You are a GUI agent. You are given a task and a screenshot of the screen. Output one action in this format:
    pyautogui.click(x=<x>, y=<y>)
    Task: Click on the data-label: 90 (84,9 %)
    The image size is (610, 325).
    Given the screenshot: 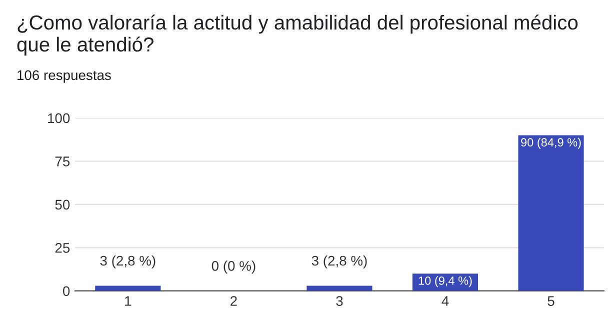 What is the action you would take?
    pyautogui.click(x=551, y=143)
    